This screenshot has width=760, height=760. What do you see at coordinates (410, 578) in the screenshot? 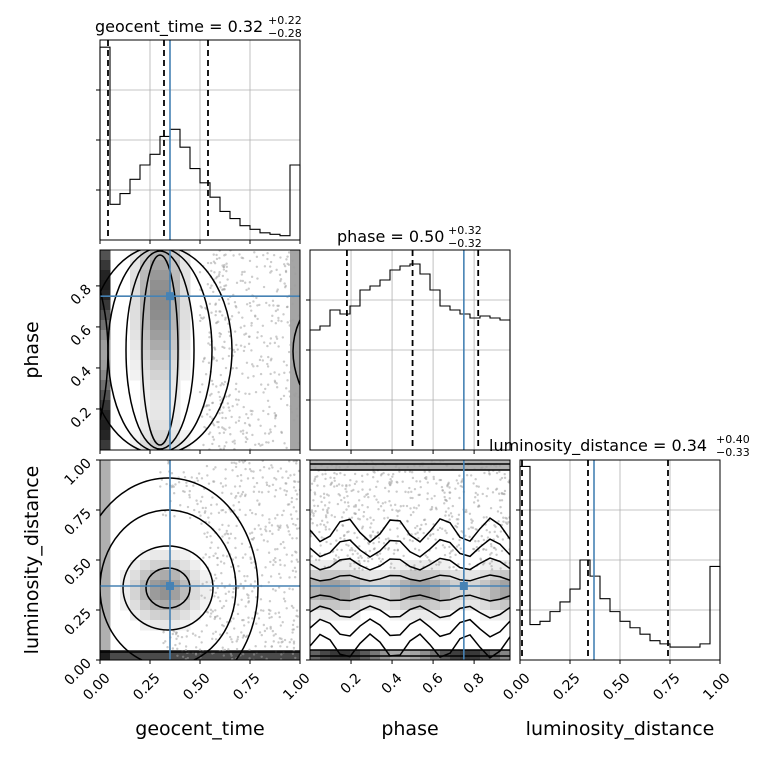
I see `contour-line` at bounding box center [410, 578].